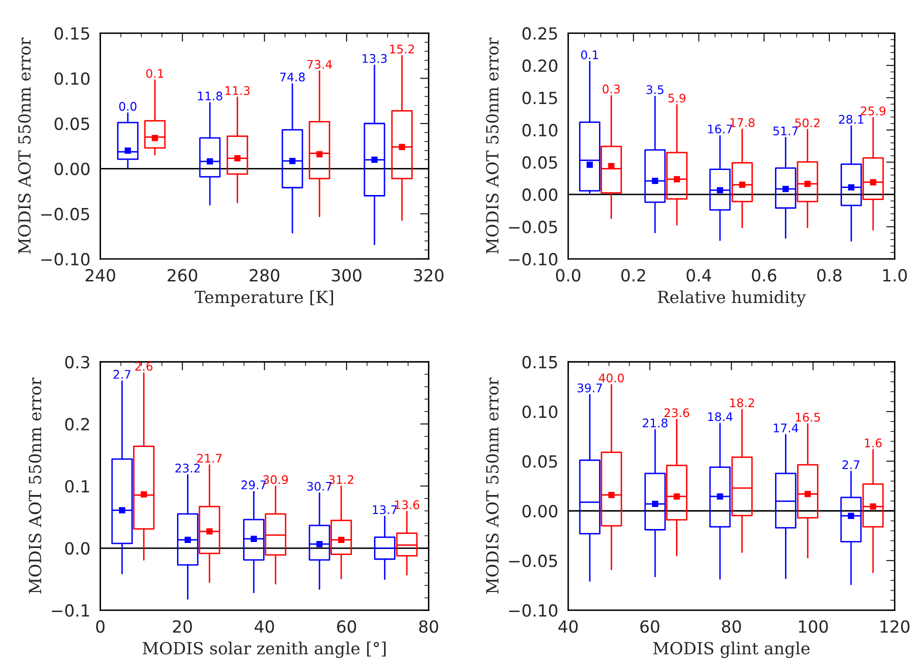 The height and width of the screenshot is (664, 912). I want to click on text: 0.3, so click(611, 89).